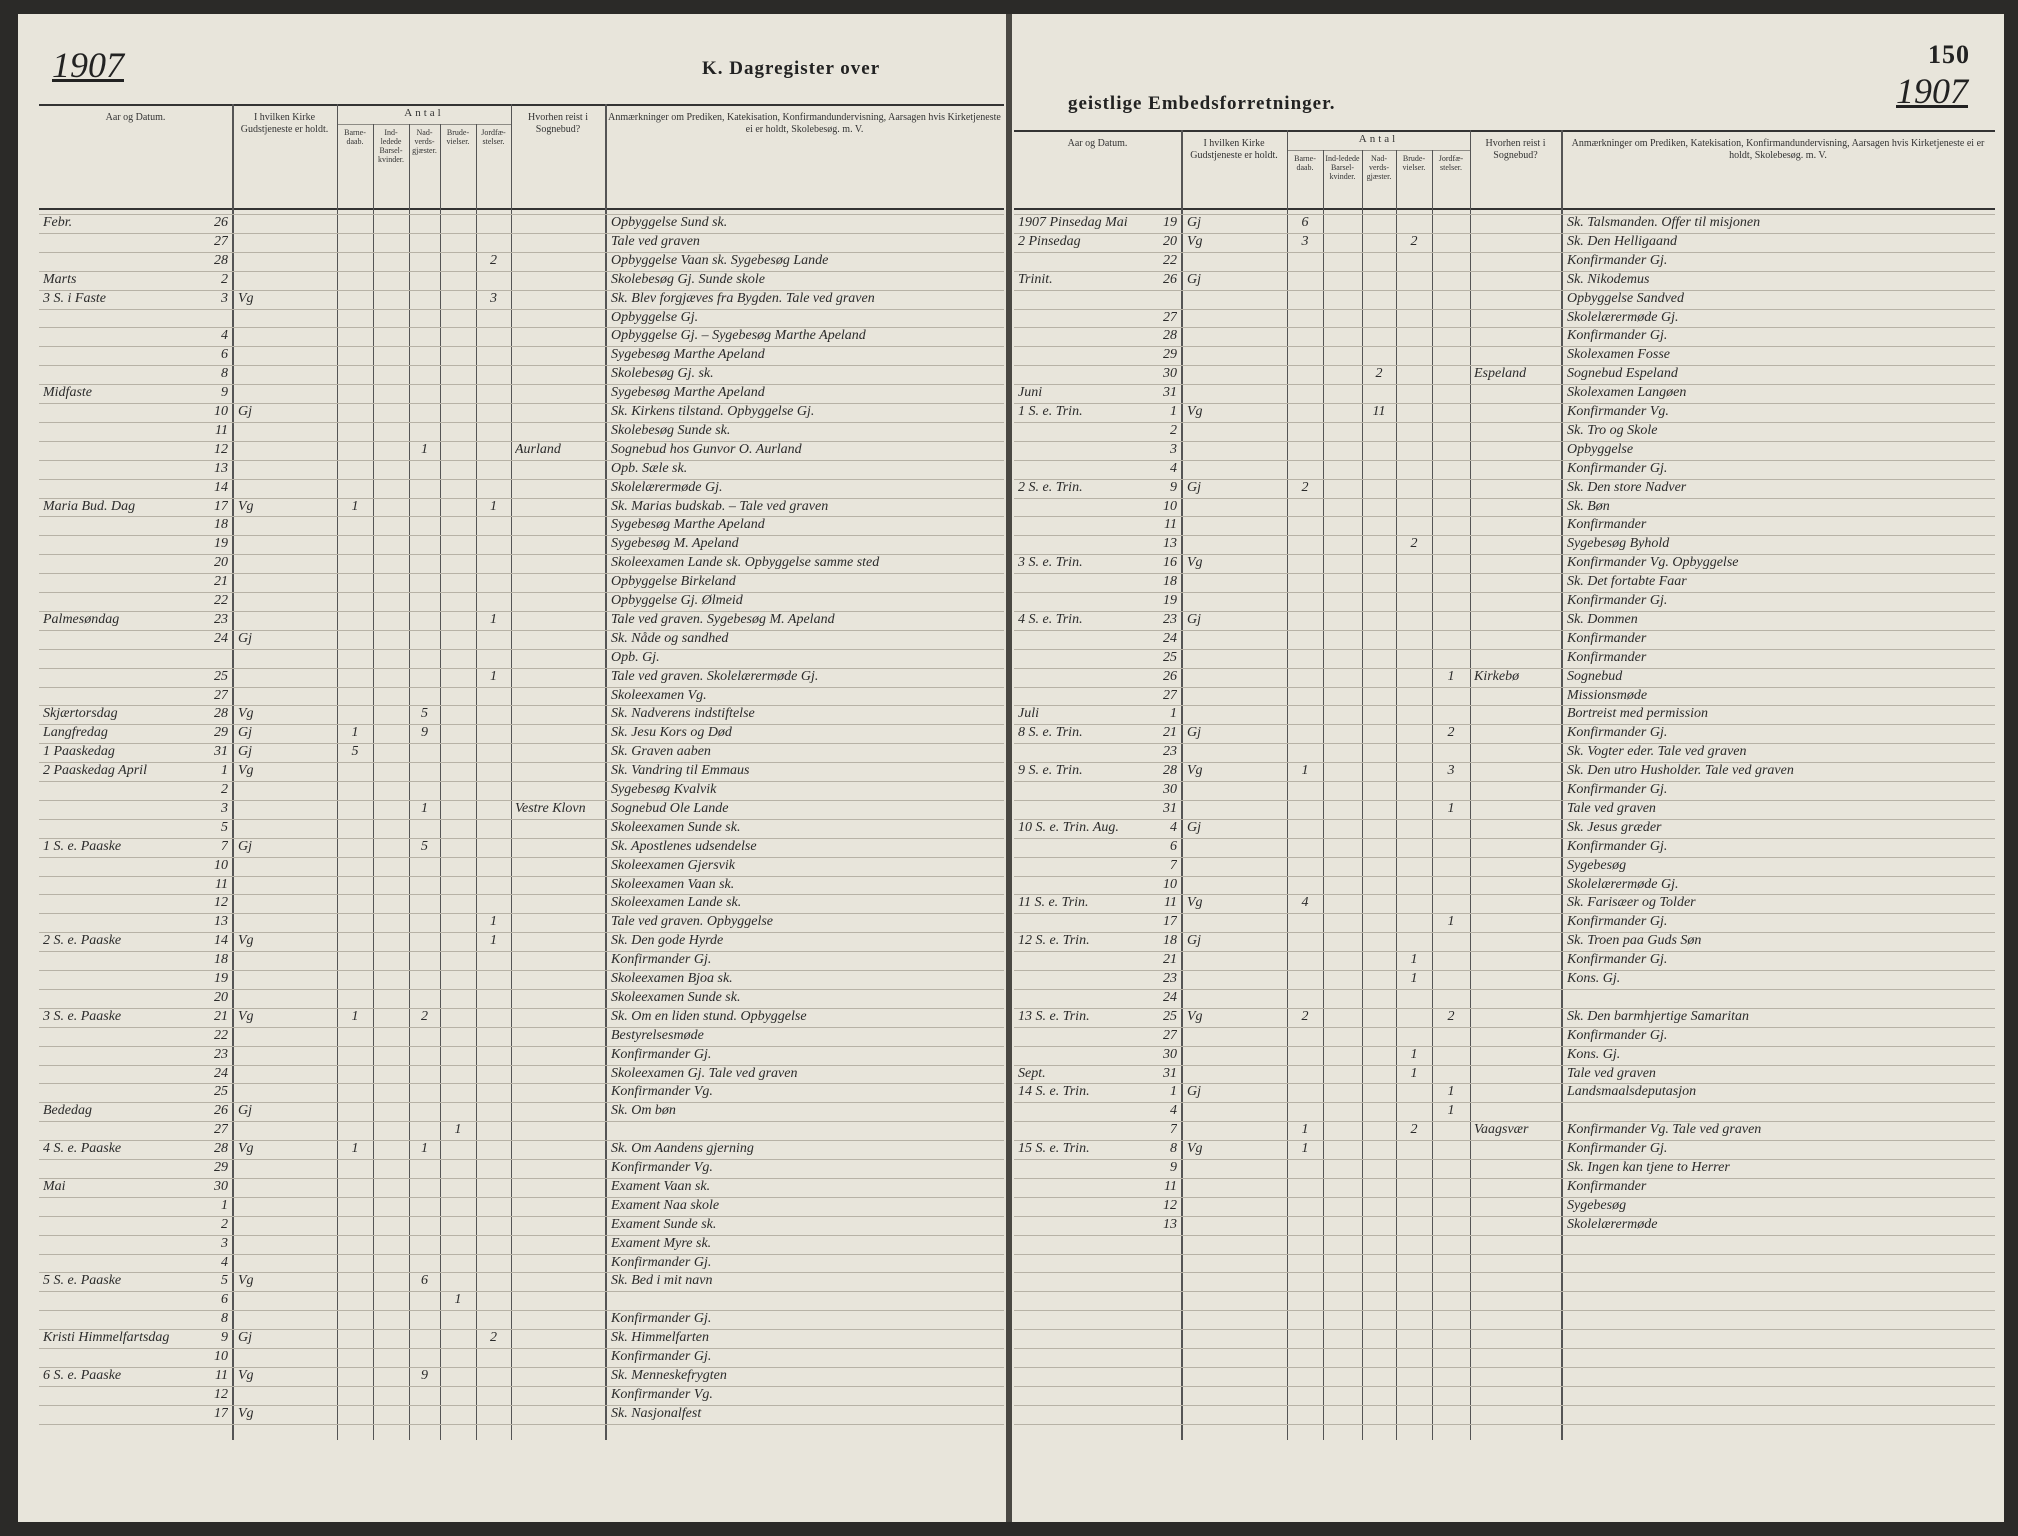  I want to click on entry-label: 13 S. e. Trin., so click(1054, 1016).